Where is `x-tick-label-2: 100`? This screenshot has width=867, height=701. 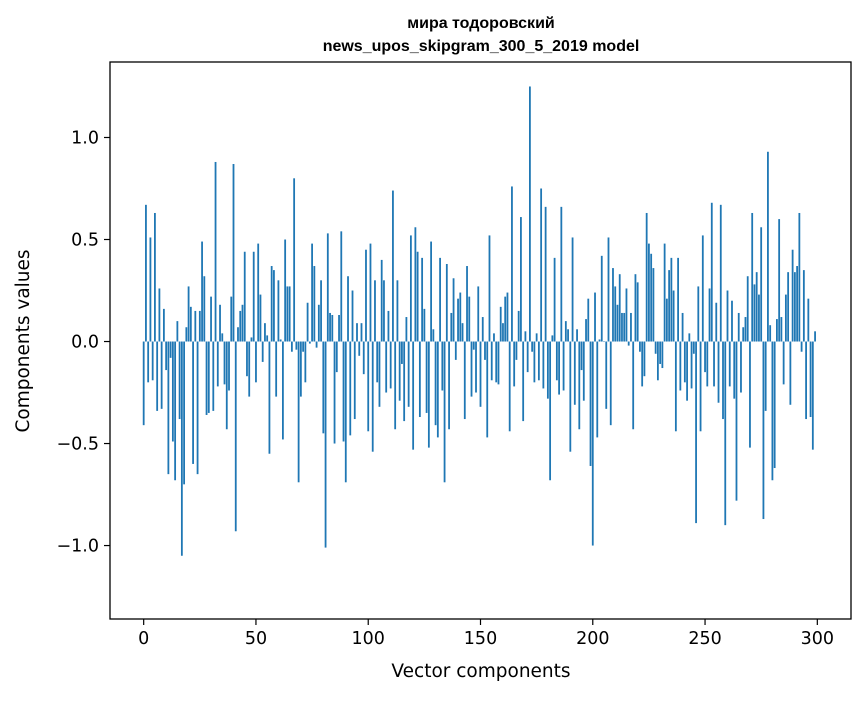
x-tick-label-2: 100 is located at coordinates (368, 639).